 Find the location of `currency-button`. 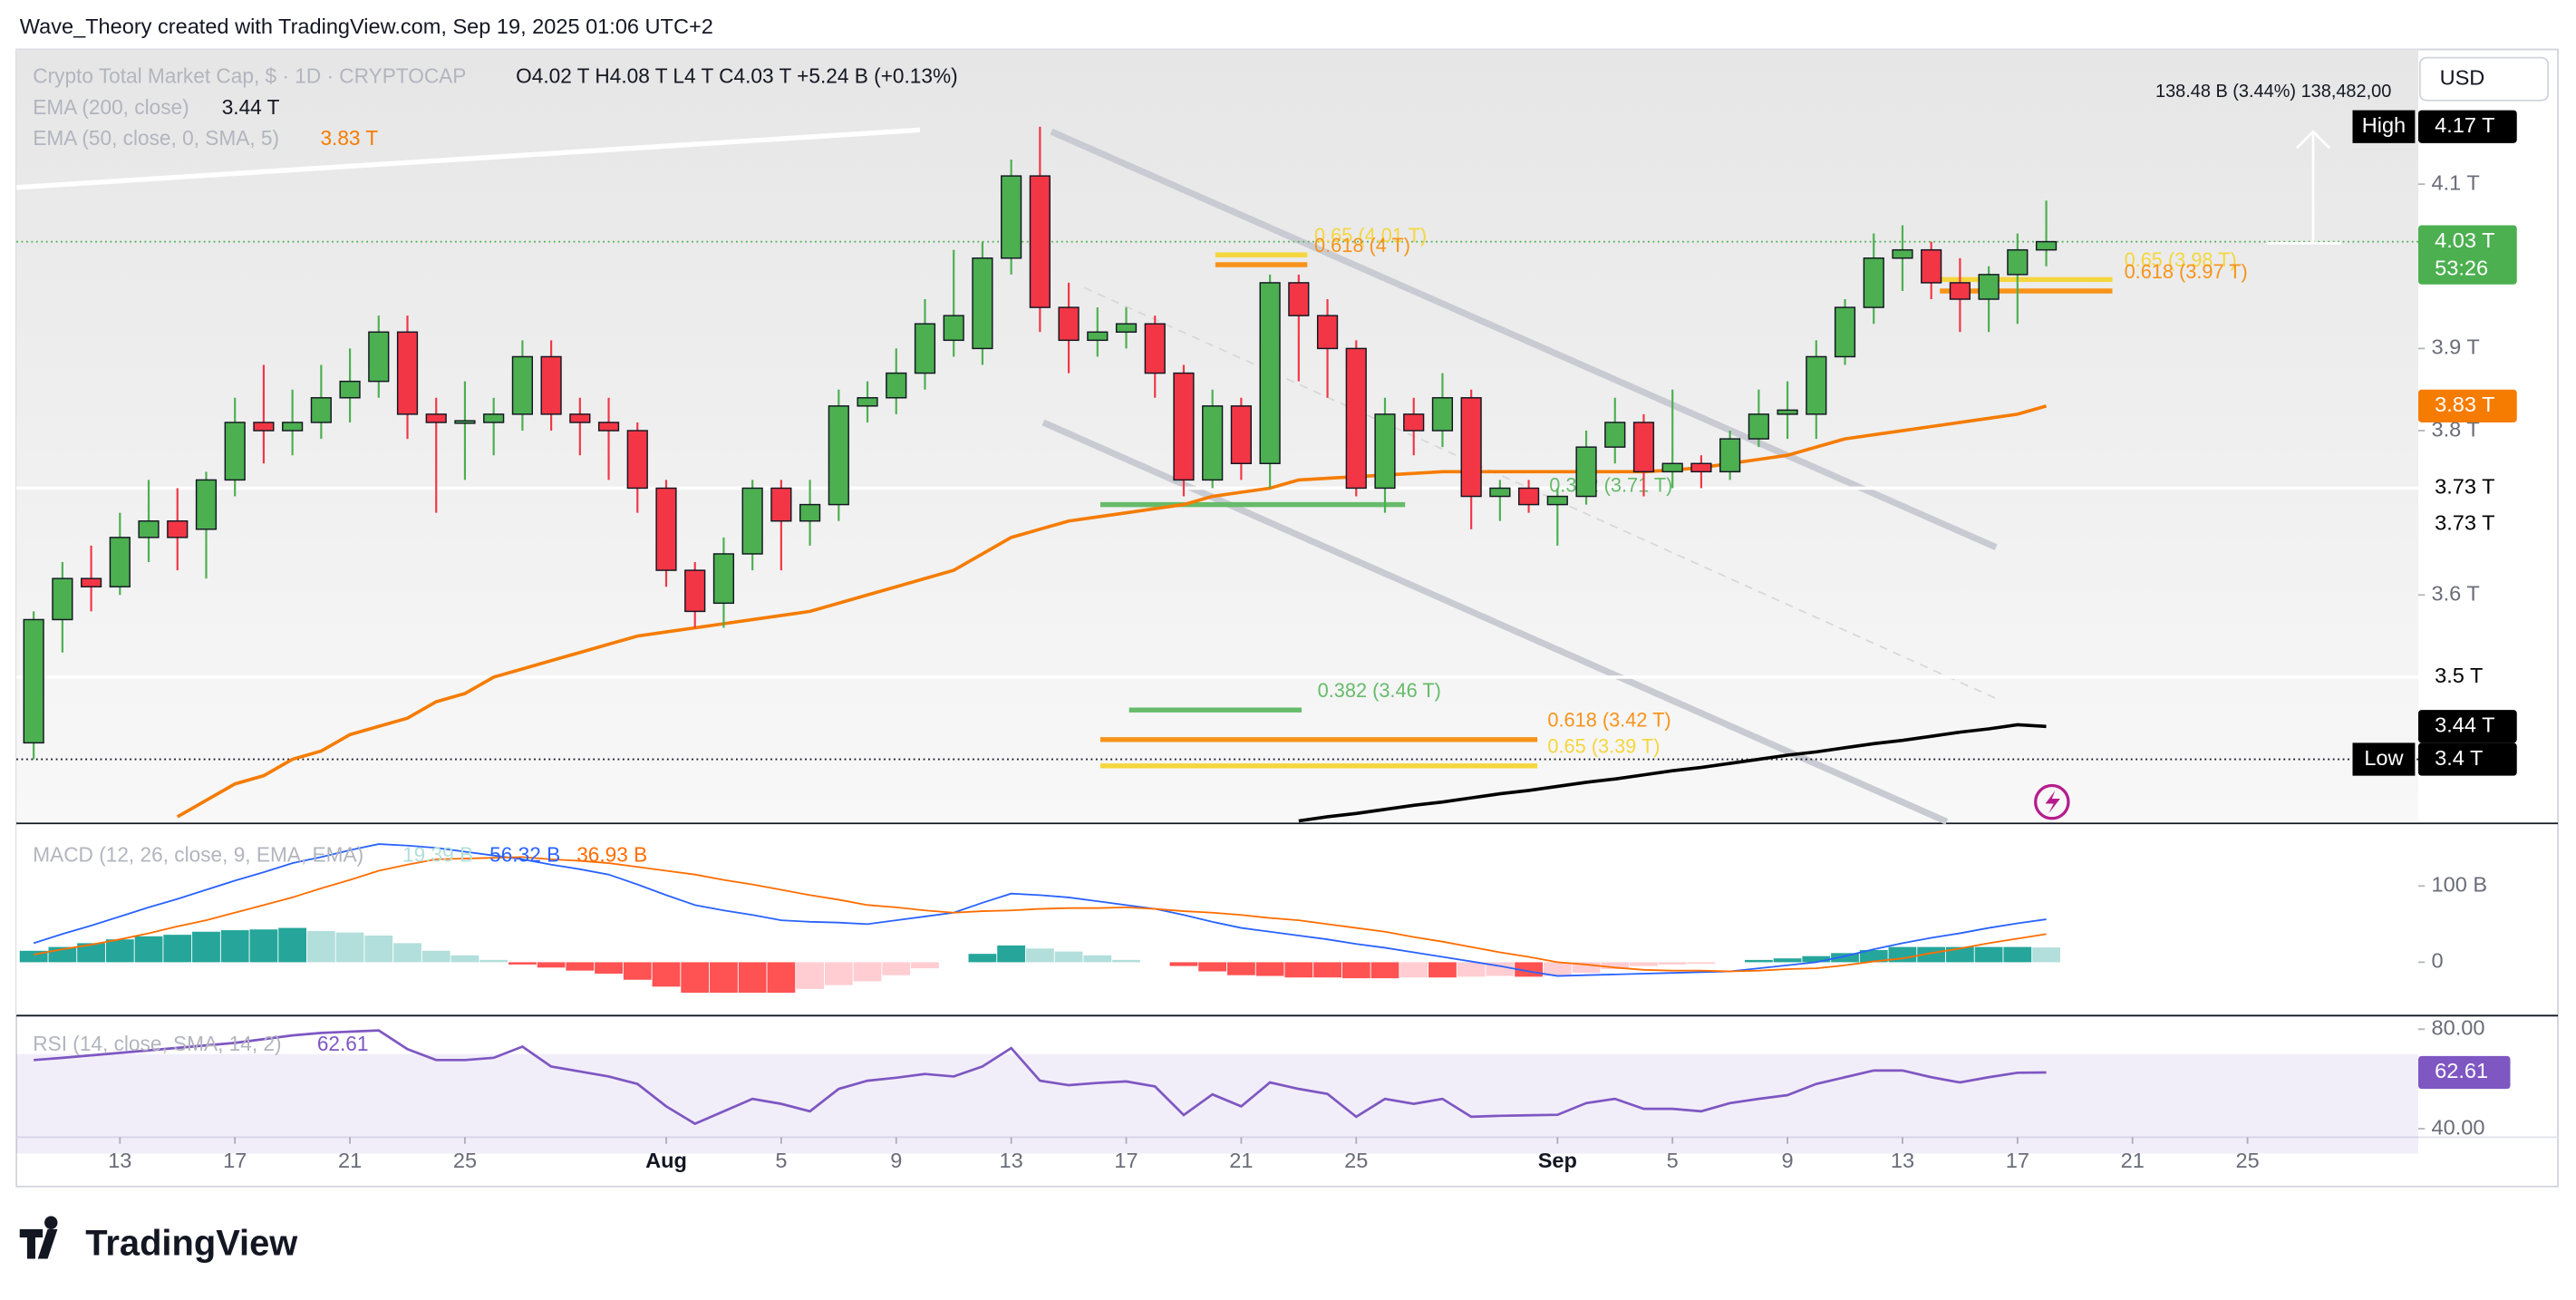

currency-button is located at coordinates (2484, 79).